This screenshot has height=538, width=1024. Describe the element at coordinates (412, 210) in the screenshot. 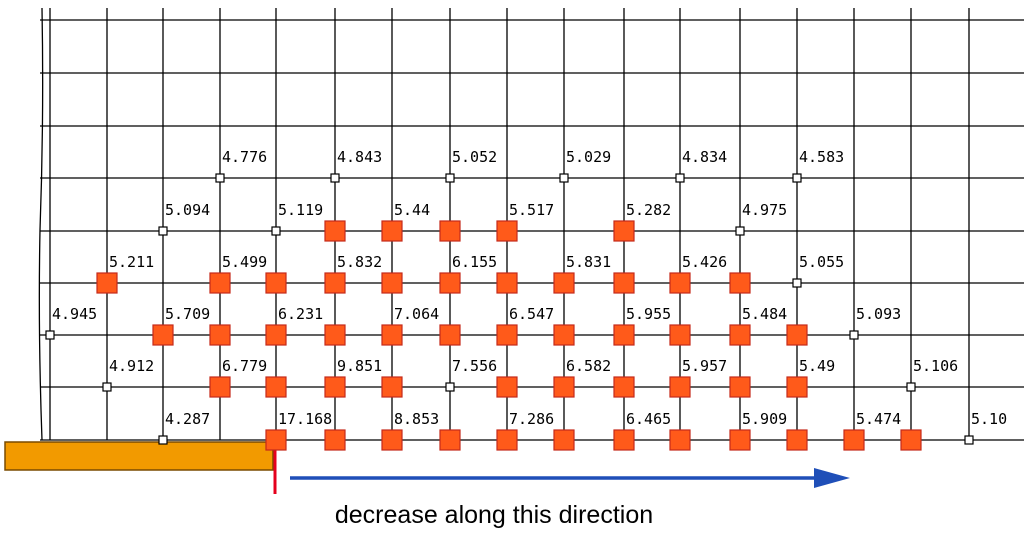

I see `node-value-label: 5.44` at that location.